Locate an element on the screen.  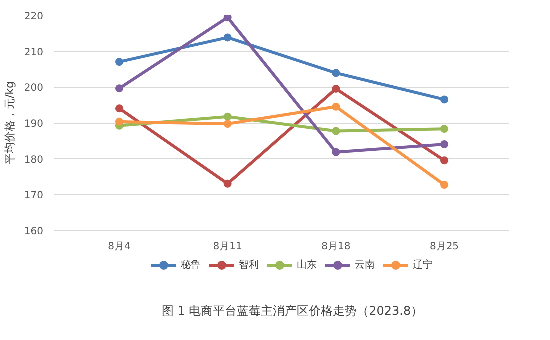
x-tick-label: 8月11 is located at coordinates (227, 247).